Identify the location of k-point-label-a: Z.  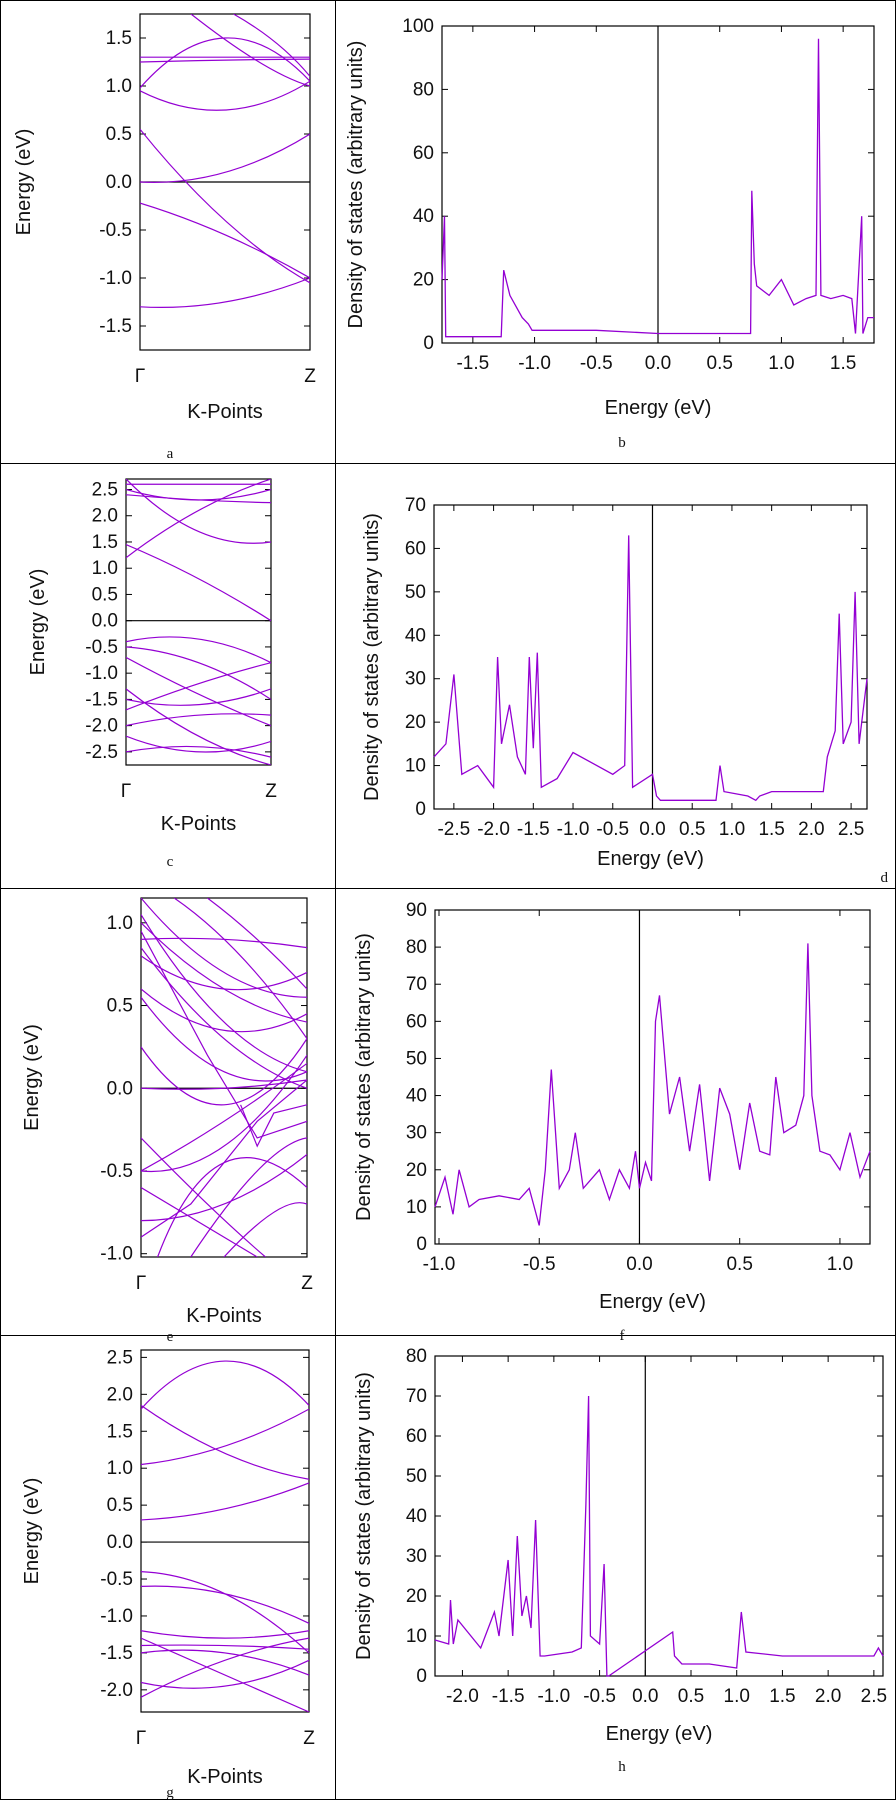
(310, 376).